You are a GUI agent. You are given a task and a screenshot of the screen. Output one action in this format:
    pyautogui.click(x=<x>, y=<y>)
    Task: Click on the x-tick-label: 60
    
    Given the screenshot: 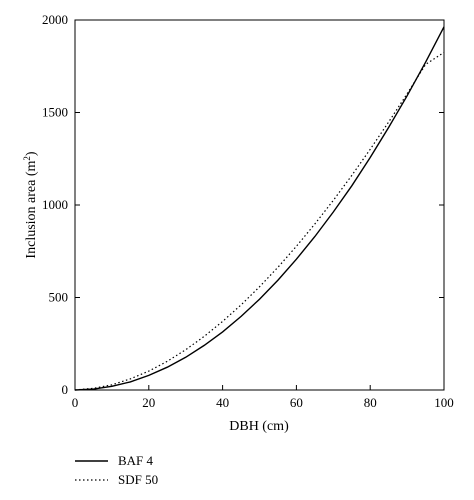 What is the action you would take?
    pyautogui.click(x=296, y=402)
    